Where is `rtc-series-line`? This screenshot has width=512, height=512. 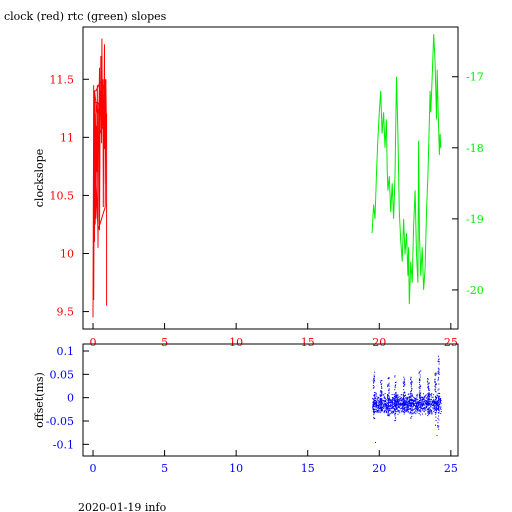
rtc-series-line is located at coordinates (406, 169).